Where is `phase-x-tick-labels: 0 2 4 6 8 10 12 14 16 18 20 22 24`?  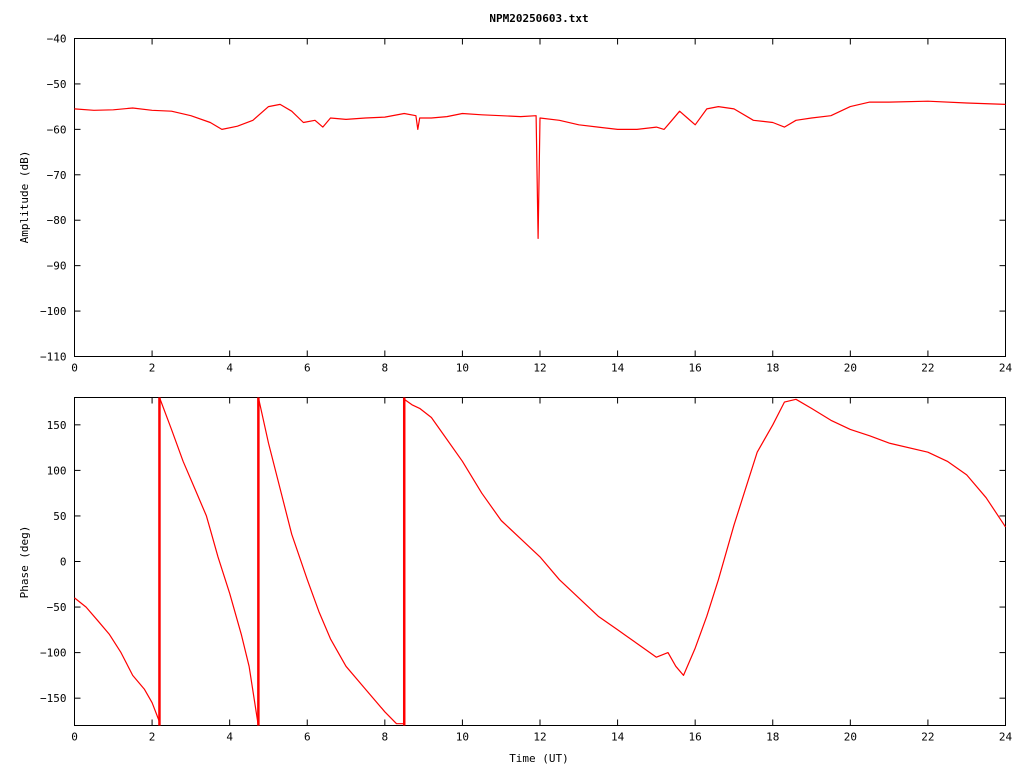
phase-x-tick-labels: 0 2 4 6 8 10 12 14 16 18 20 22 24 is located at coordinates (541, 737).